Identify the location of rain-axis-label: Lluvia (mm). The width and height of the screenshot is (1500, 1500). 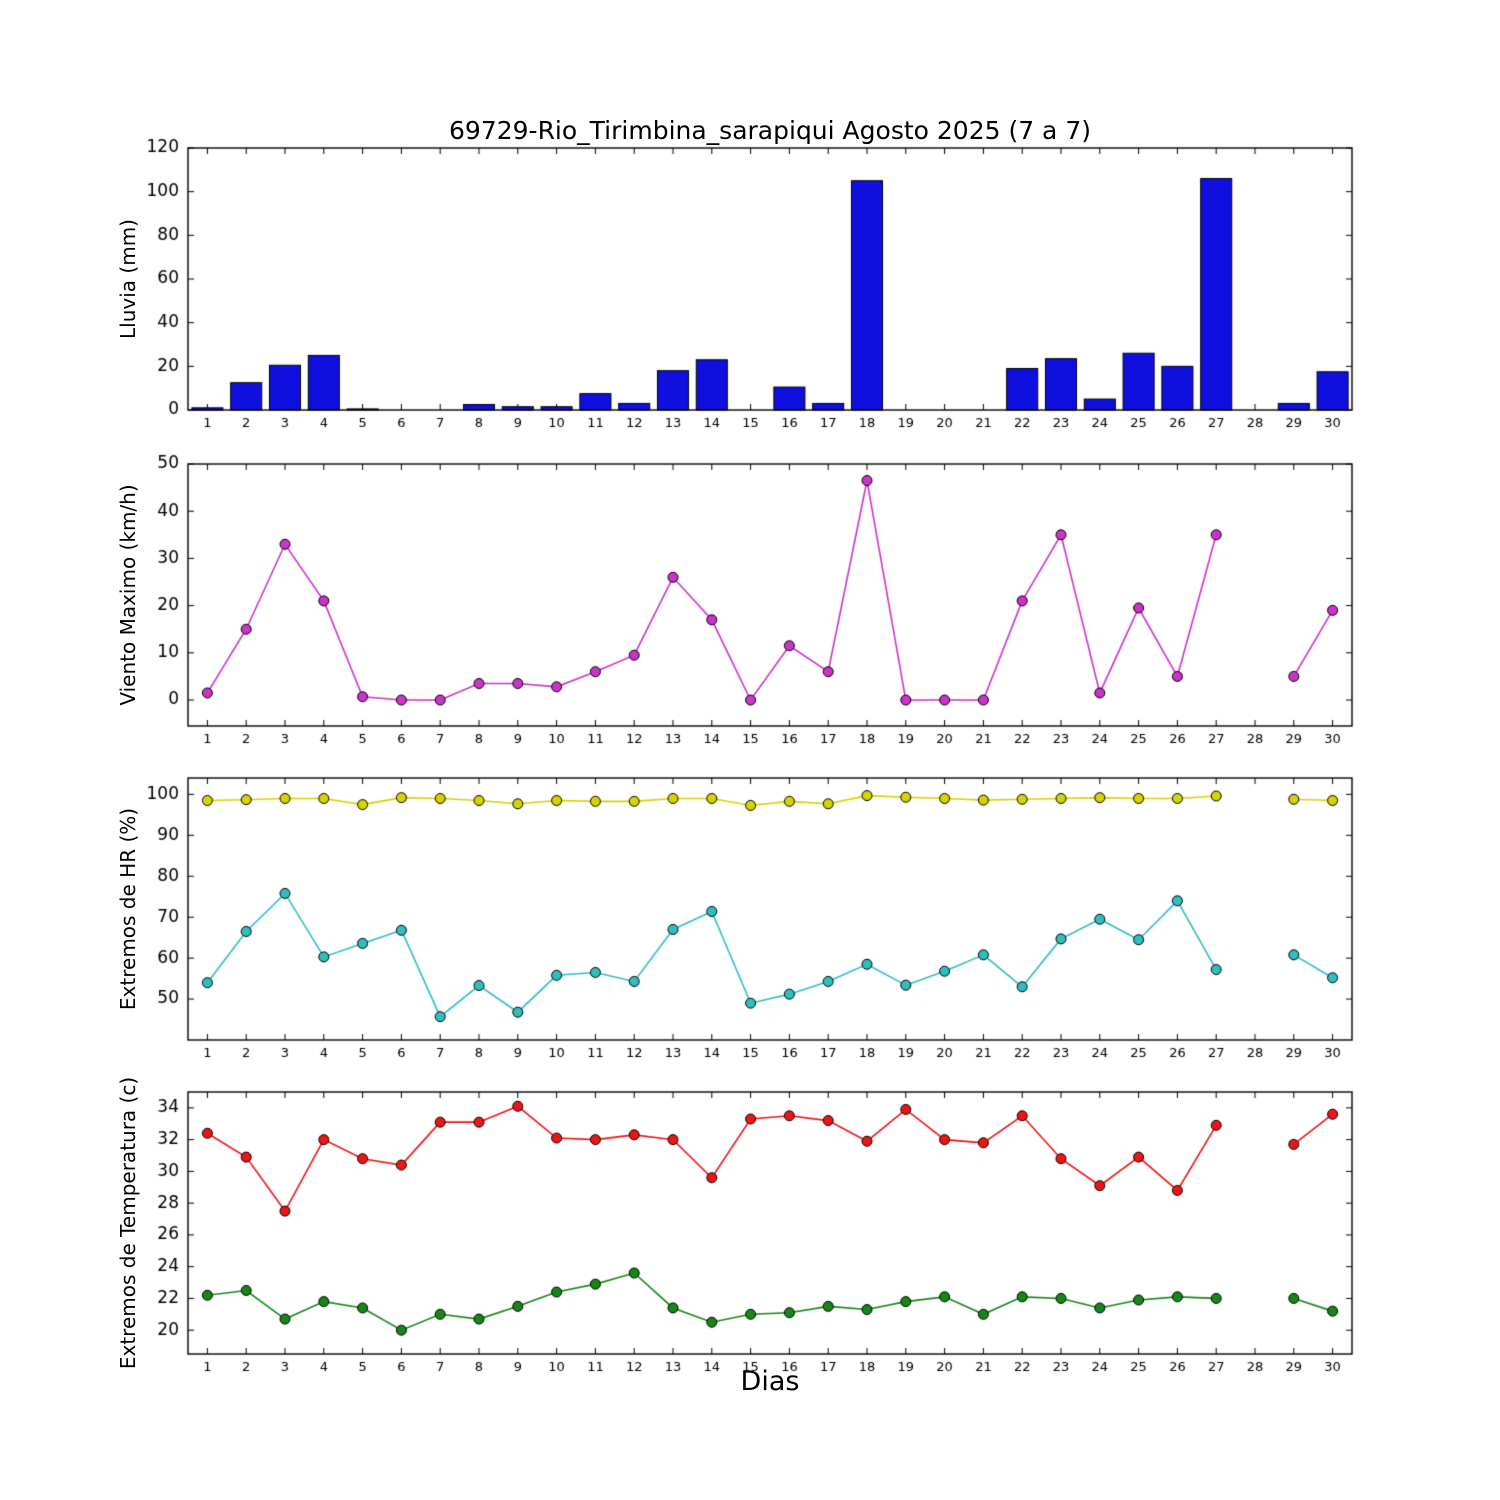
(128, 279).